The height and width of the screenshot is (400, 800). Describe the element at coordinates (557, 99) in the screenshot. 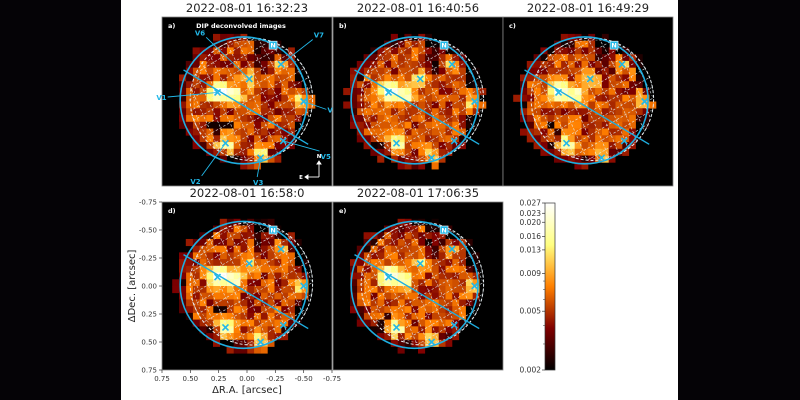

I see `longitude-line` at that location.